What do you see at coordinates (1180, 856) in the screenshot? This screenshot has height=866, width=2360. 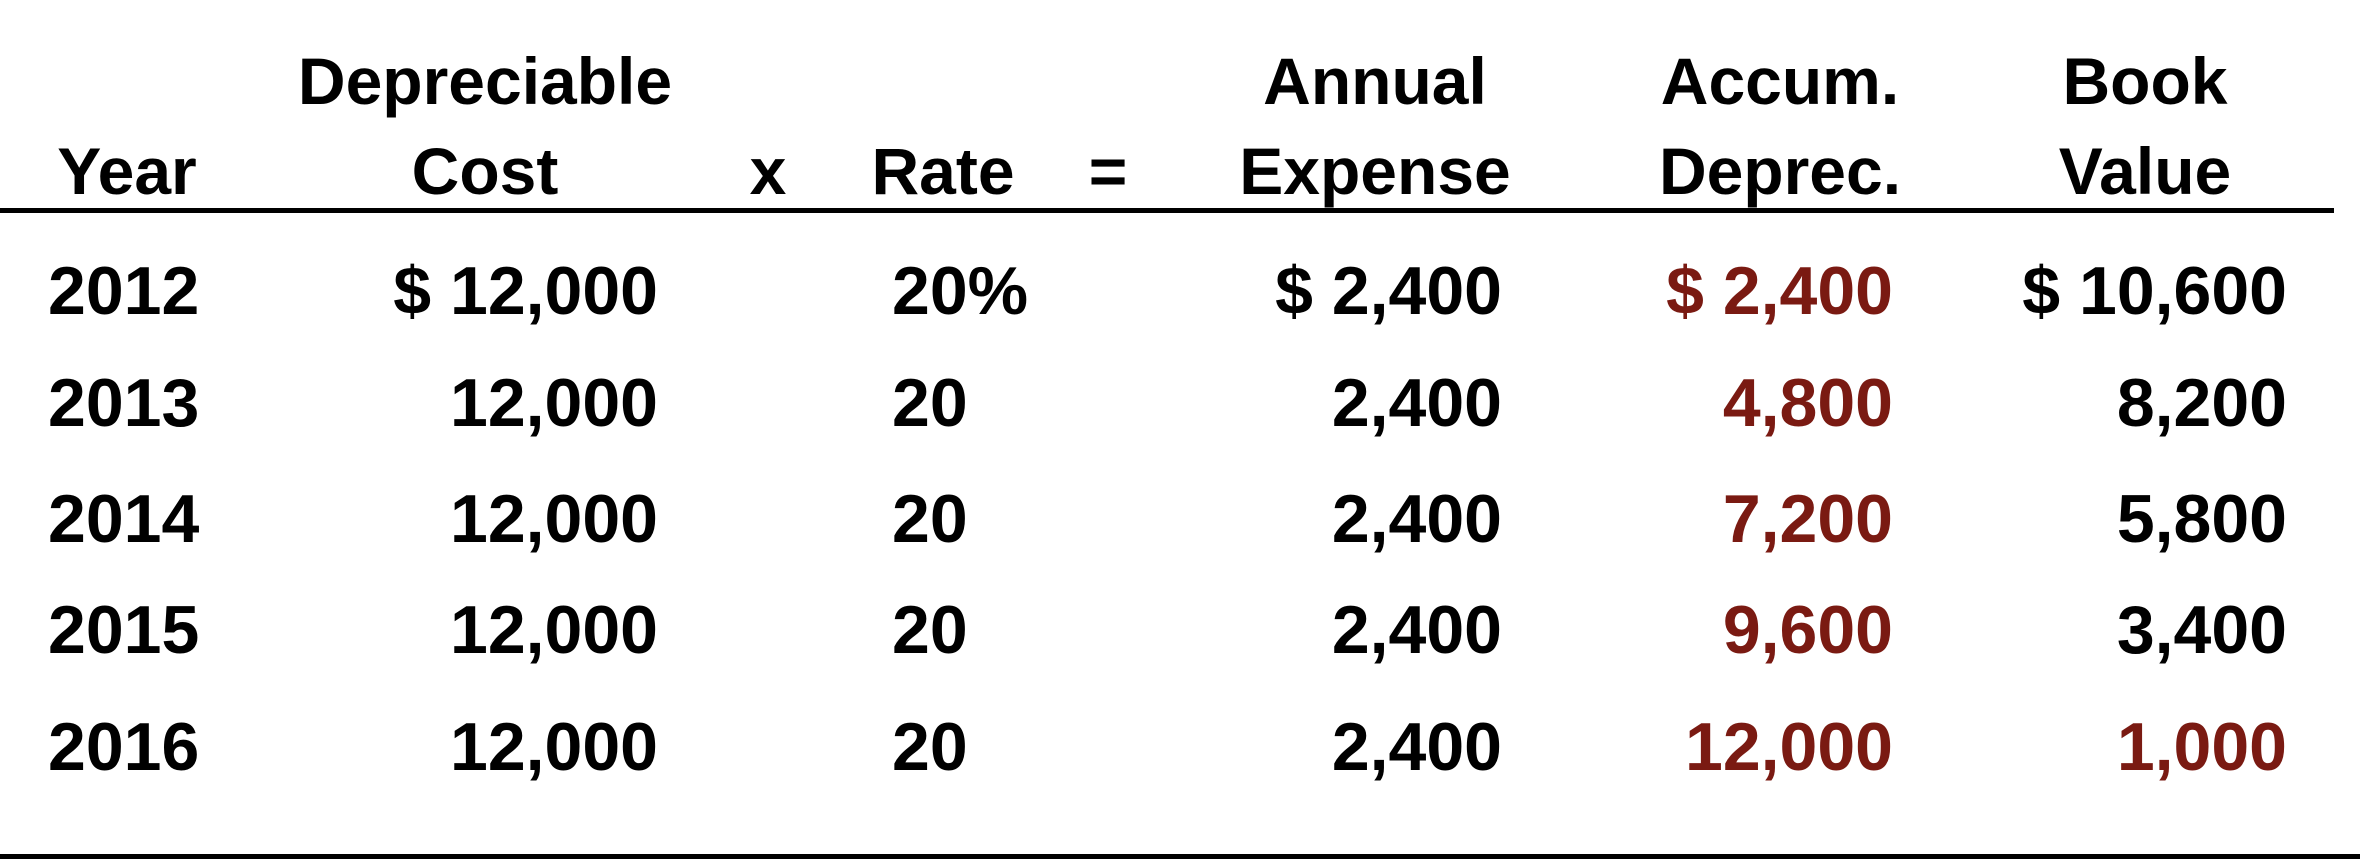 I see `footer-divider` at bounding box center [1180, 856].